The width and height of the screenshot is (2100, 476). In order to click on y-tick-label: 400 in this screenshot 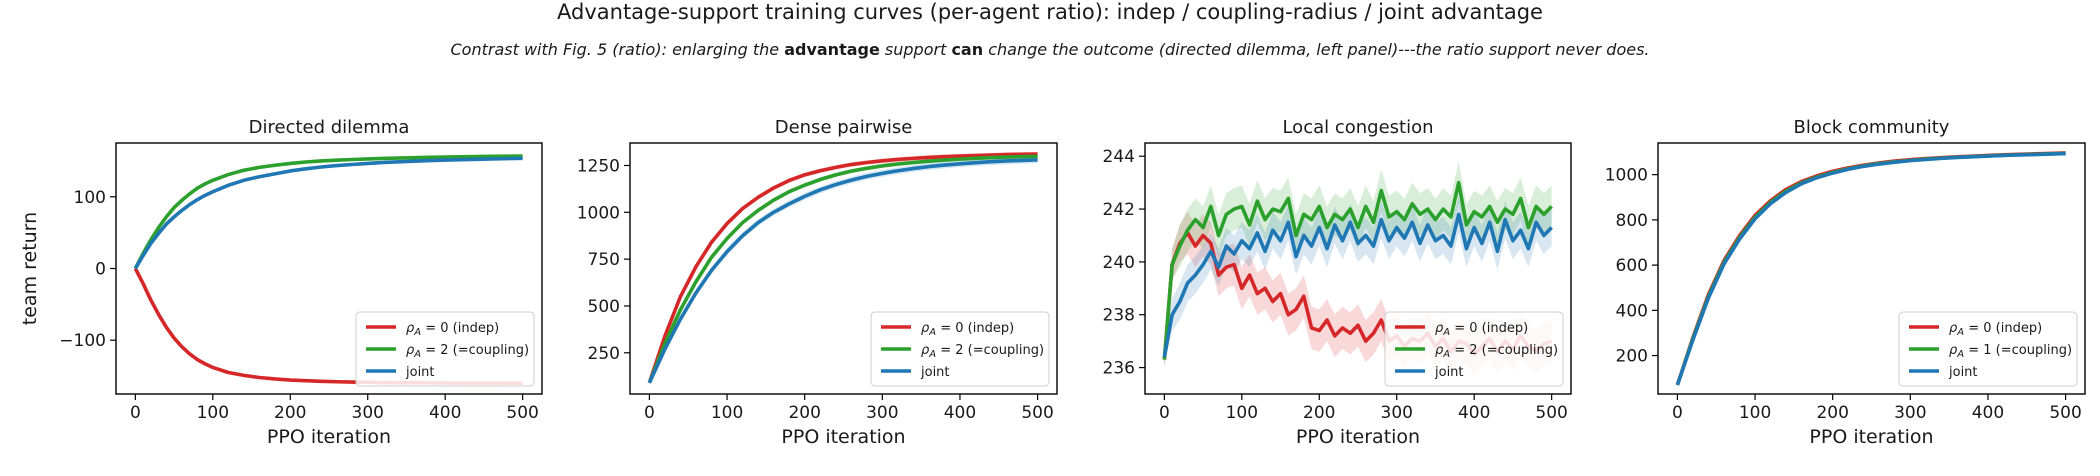, I will do `click(1632, 311)`.